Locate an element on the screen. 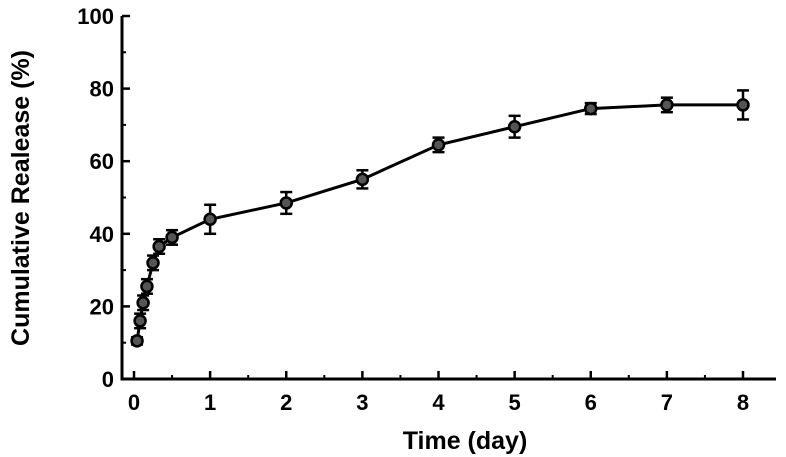 The width and height of the screenshot is (786, 457). x-tick-label: 0 is located at coordinates (134, 402).